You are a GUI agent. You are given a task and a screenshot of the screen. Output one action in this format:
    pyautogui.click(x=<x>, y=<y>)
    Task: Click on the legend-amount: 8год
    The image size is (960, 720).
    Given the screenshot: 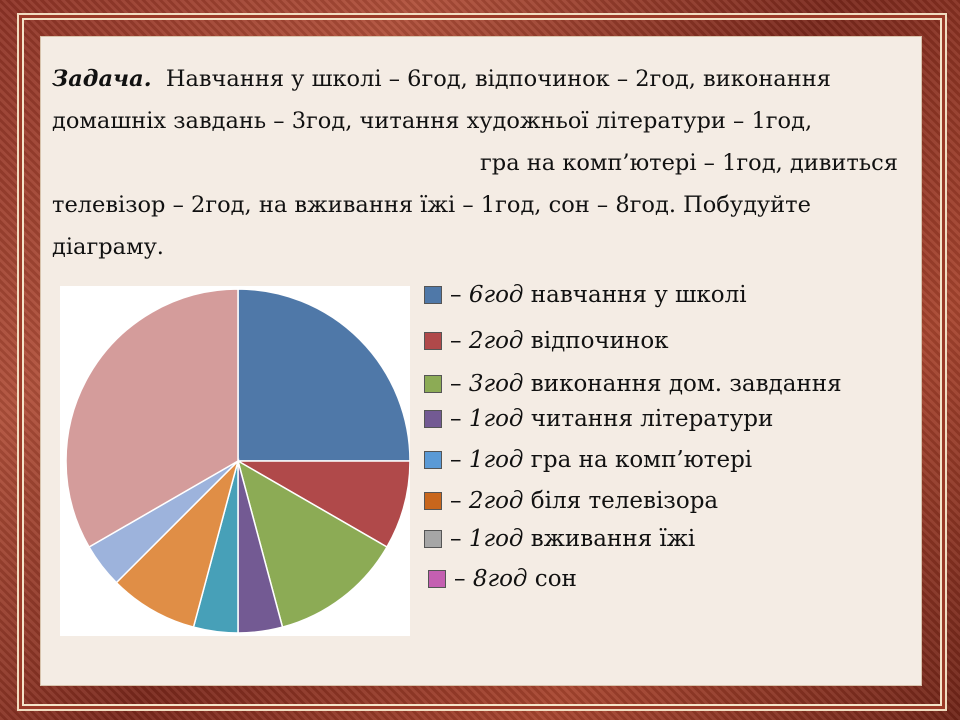 What is the action you would take?
    pyautogui.click(x=500, y=579)
    